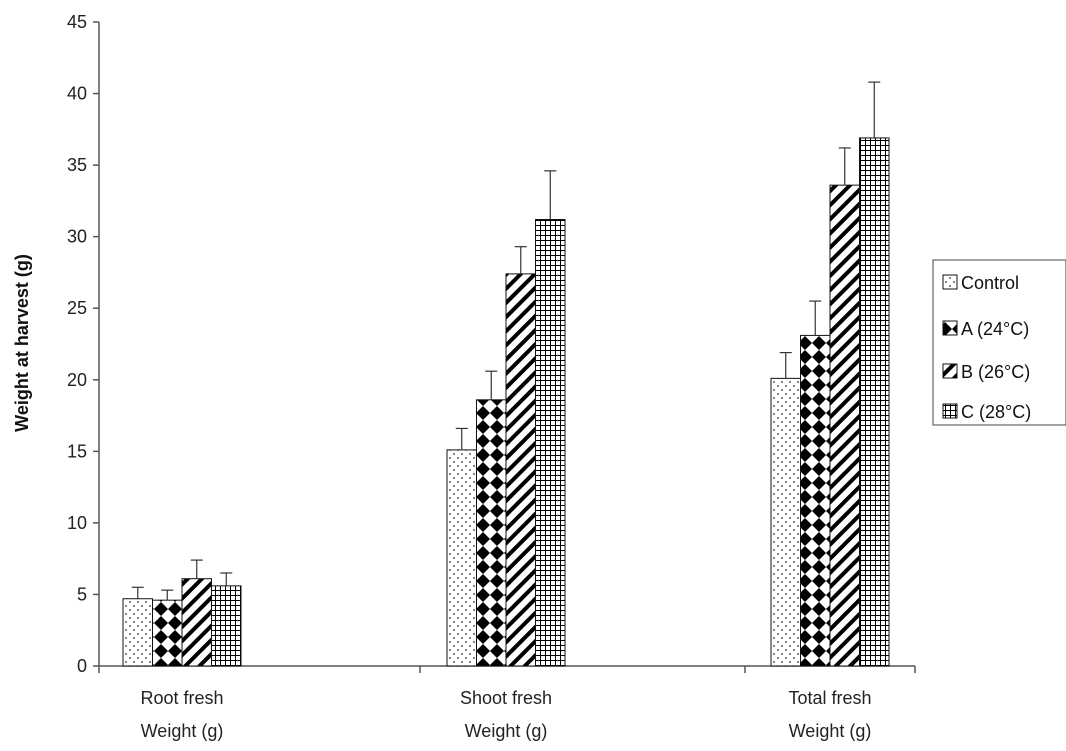 The width and height of the screenshot is (1066, 751). Describe the element at coordinates (995, 372) in the screenshot. I see `legend-label: B (26°C)` at that location.